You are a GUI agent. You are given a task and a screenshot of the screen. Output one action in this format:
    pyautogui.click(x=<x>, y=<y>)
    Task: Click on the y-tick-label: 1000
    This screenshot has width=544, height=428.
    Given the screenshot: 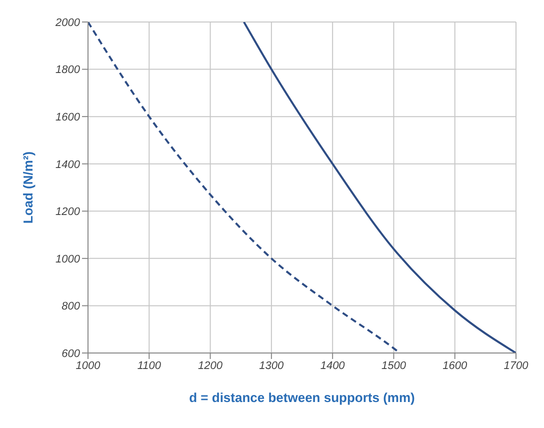 What is the action you would take?
    pyautogui.click(x=68, y=259)
    